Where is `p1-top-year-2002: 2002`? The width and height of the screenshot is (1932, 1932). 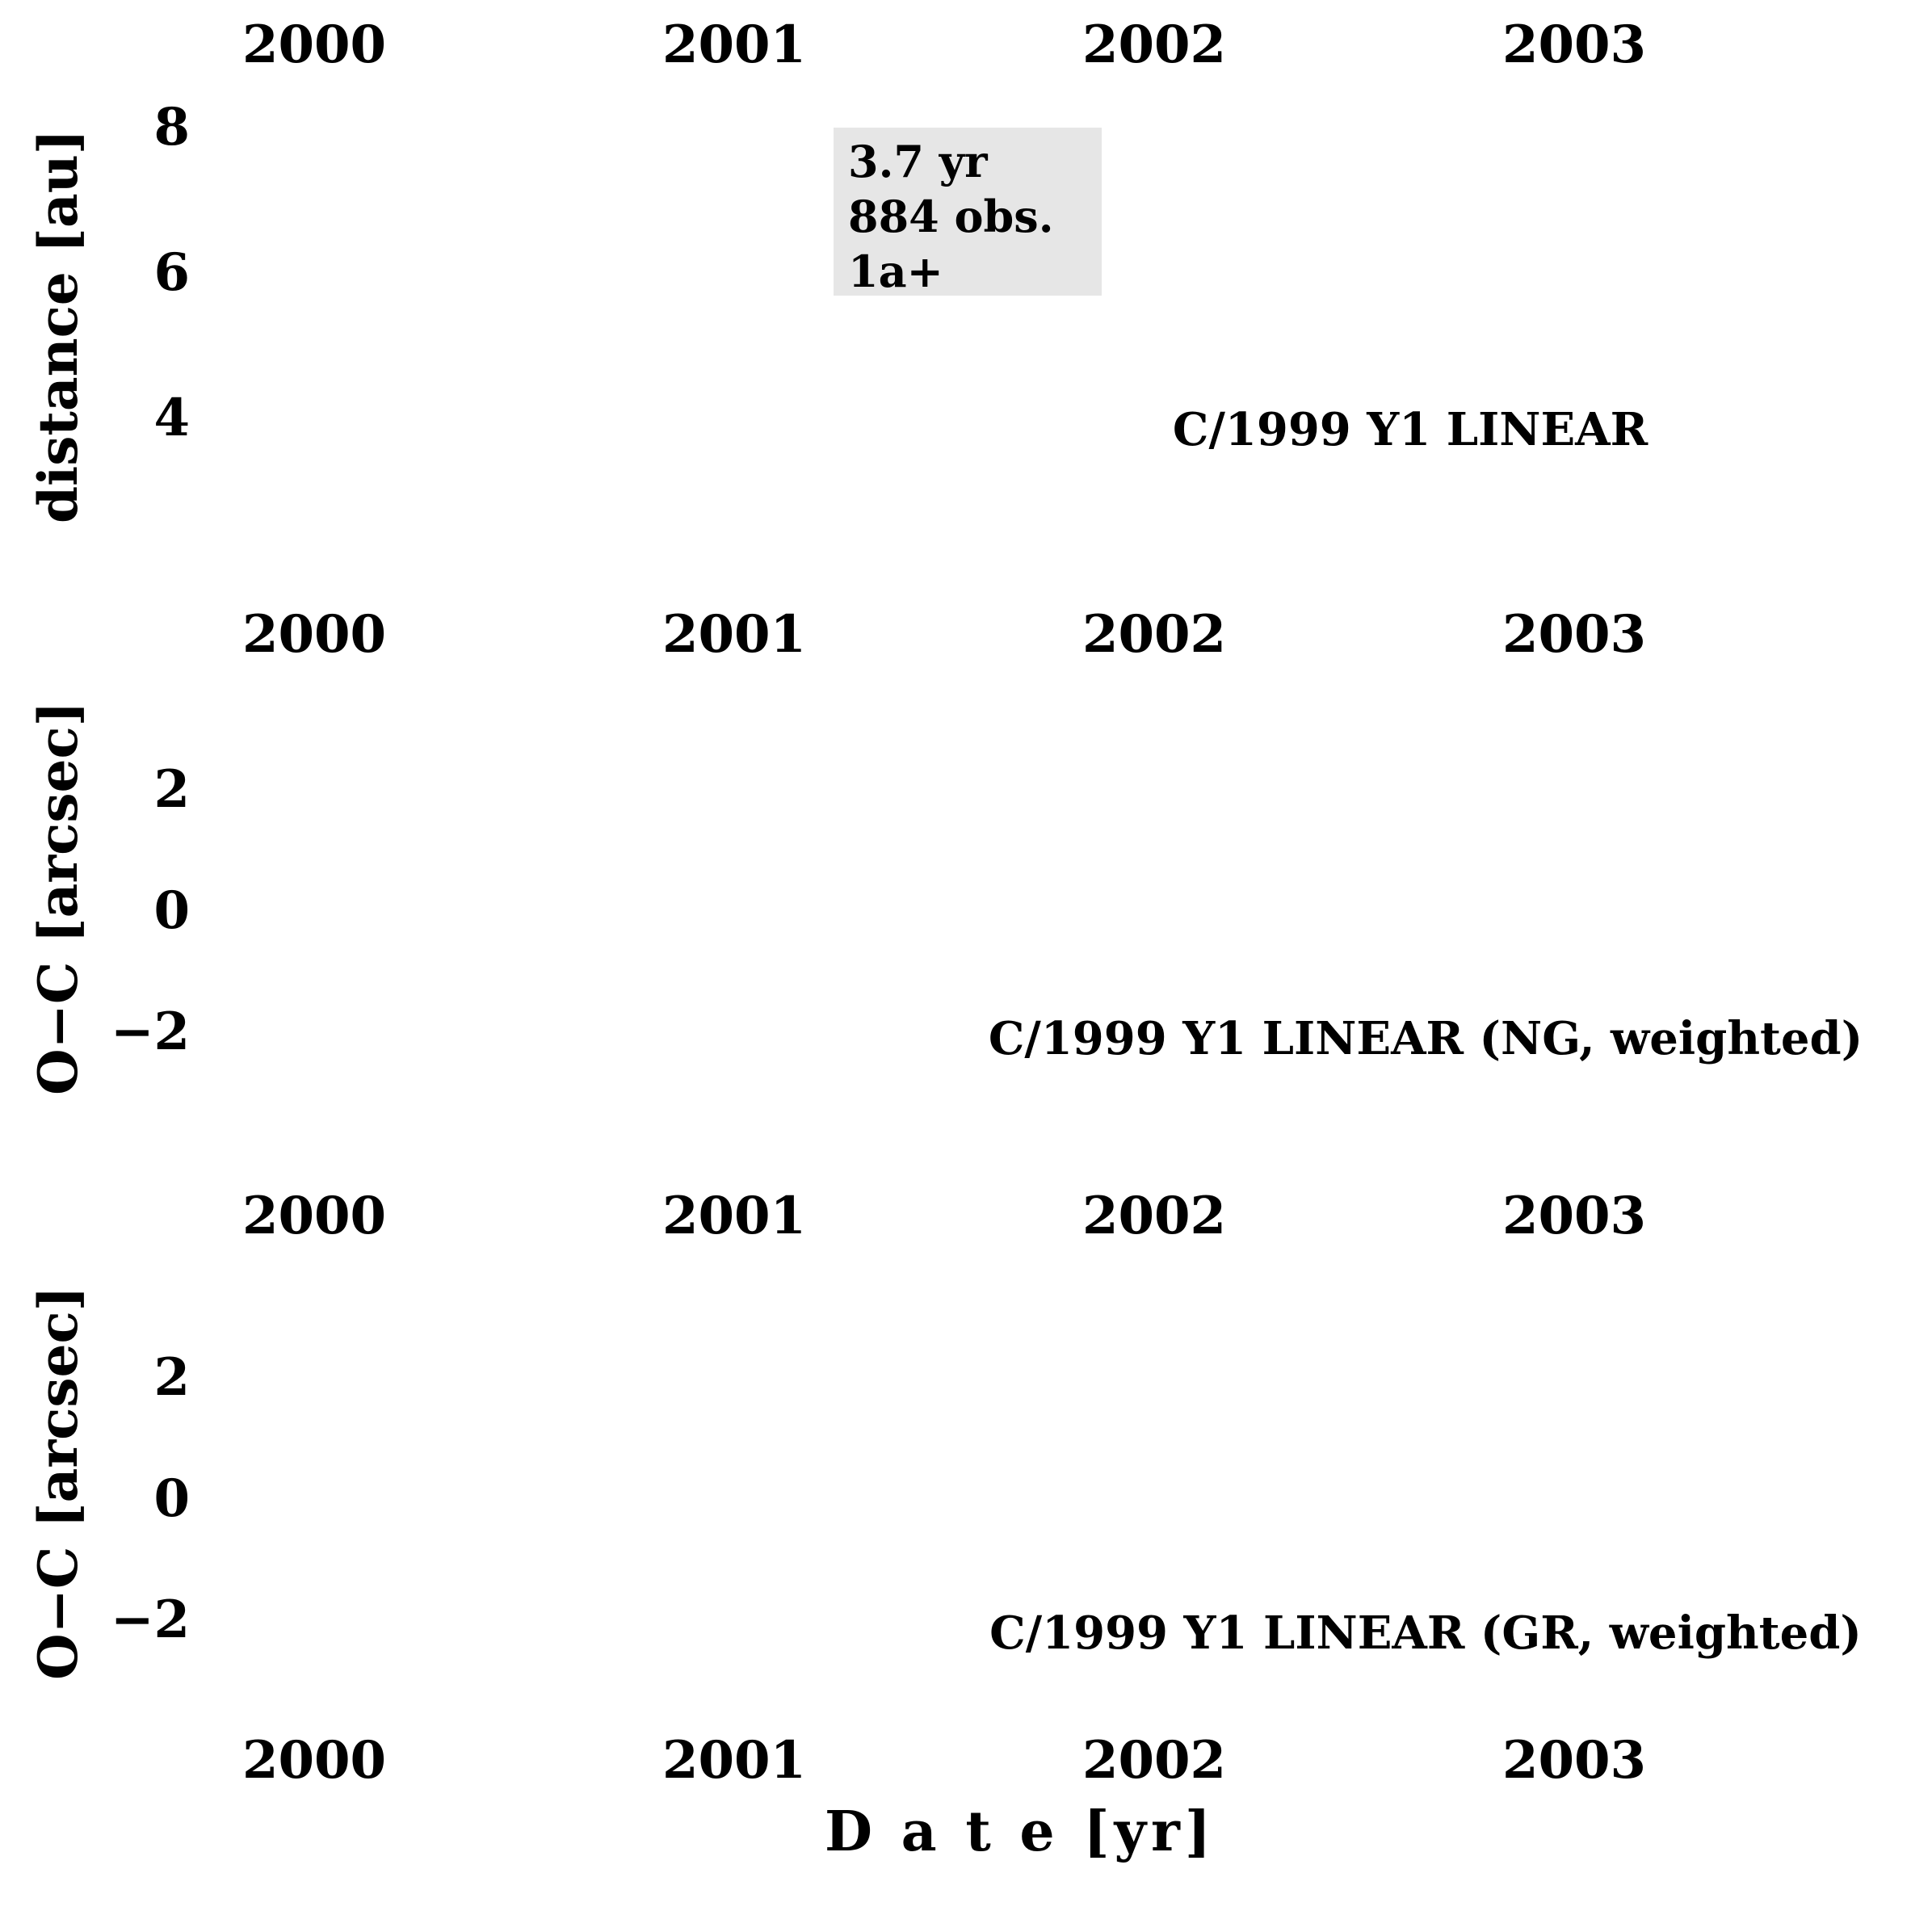
p1-top-year-2002: 2002 is located at coordinates (1155, 45).